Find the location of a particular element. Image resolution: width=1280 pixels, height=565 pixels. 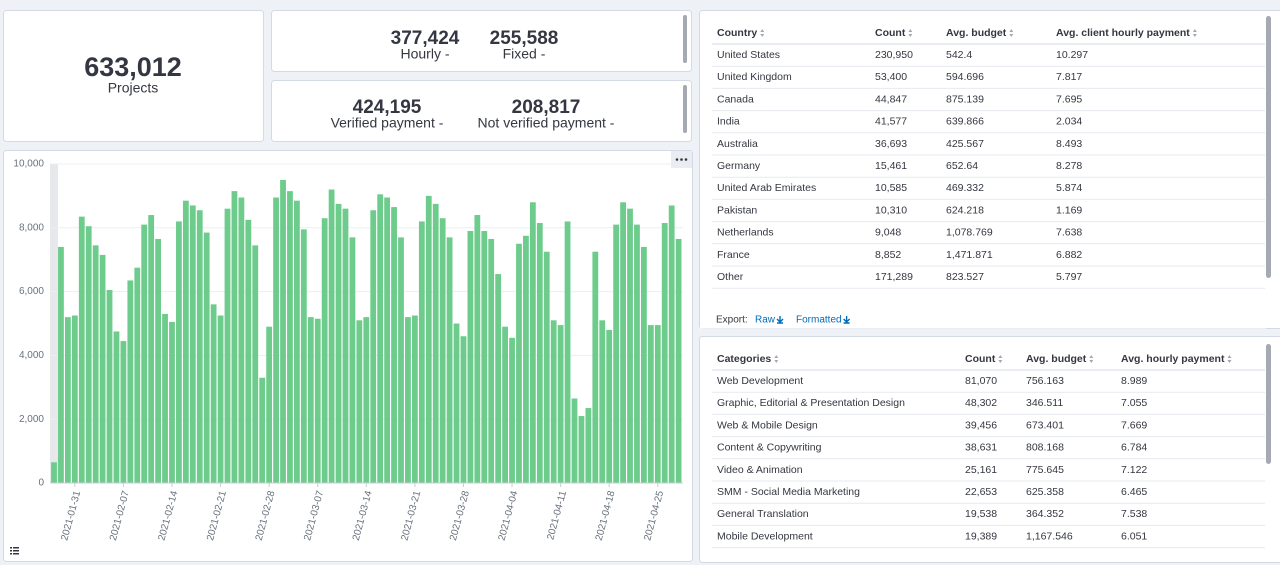

scrollbar is located at coordinates (1268, 147).